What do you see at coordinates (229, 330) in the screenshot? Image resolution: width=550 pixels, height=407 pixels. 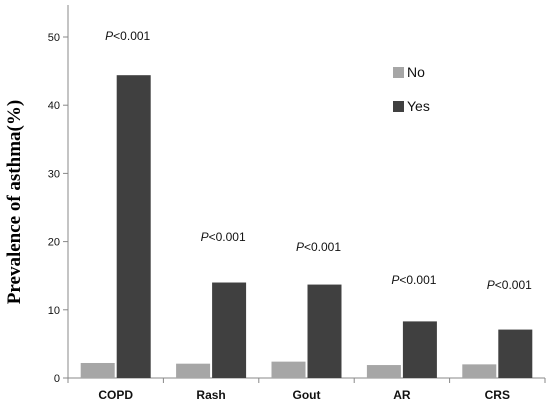 I see `bar-yes-rash` at bounding box center [229, 330].